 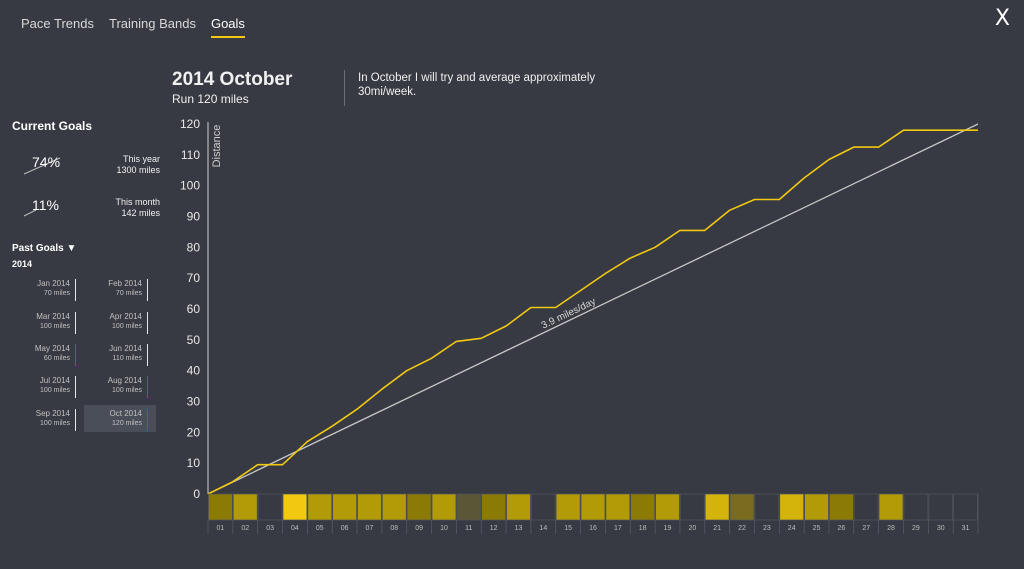 I want to click on current-goals-title: Current Goals, so click(x=52, y=126).